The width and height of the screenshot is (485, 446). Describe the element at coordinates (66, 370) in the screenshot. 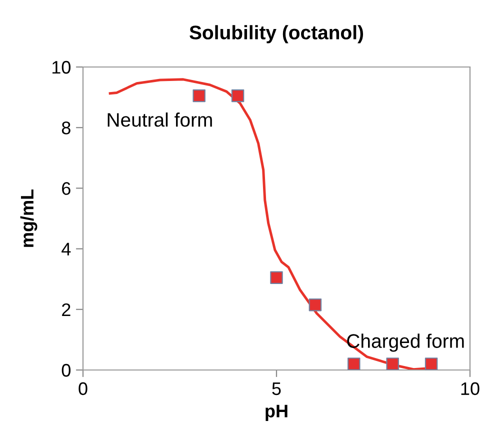

I see `y-tick-label: 0` at that location.